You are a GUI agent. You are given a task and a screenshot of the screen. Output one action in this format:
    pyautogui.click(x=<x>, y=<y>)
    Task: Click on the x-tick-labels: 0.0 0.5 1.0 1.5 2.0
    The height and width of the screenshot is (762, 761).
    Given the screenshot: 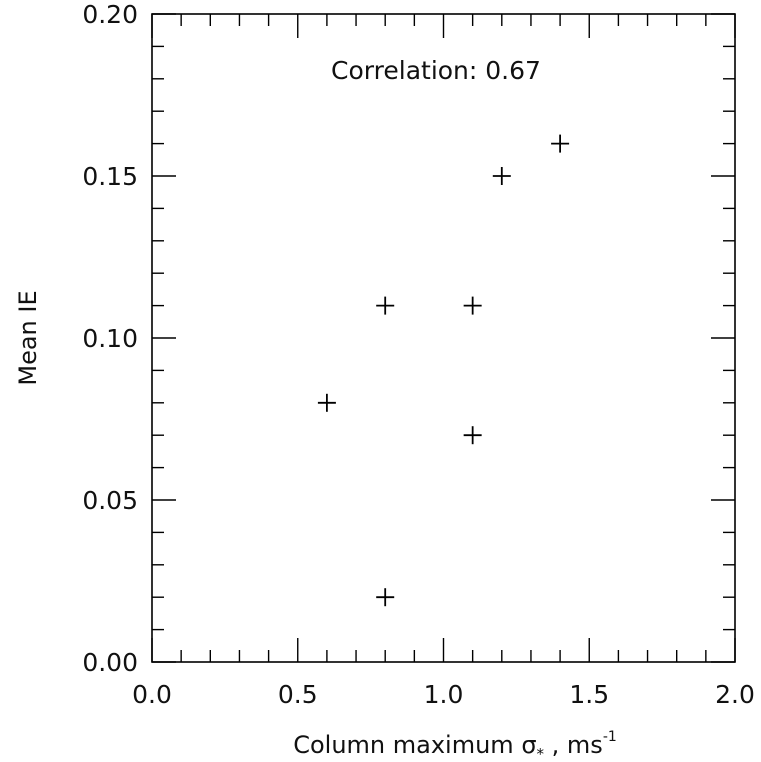 What is the action you would take?
    pyautogui.click(x=443, y=694)
    